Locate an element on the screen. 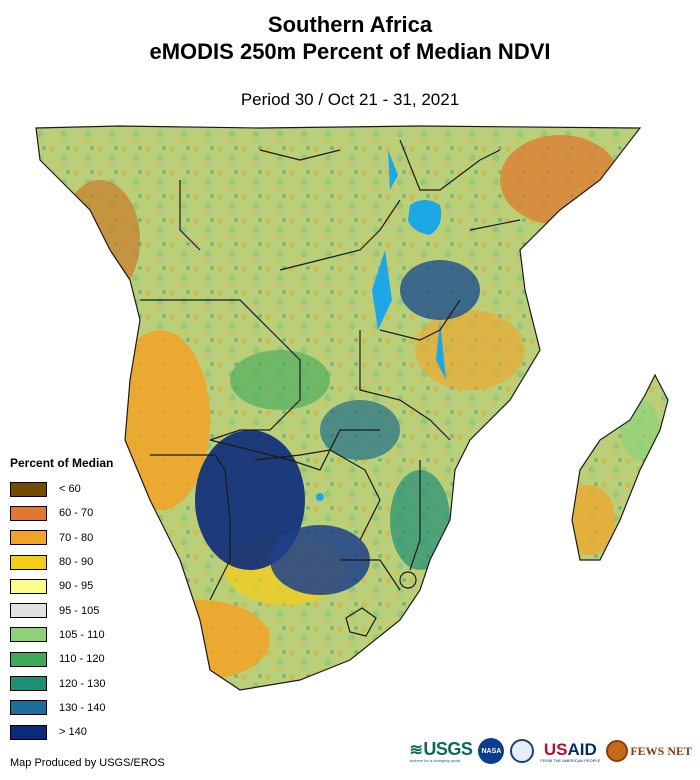 The height and width of the screenshot is (780, 700). legend-item: 80 - 90 is located at coordinates (65, 562).